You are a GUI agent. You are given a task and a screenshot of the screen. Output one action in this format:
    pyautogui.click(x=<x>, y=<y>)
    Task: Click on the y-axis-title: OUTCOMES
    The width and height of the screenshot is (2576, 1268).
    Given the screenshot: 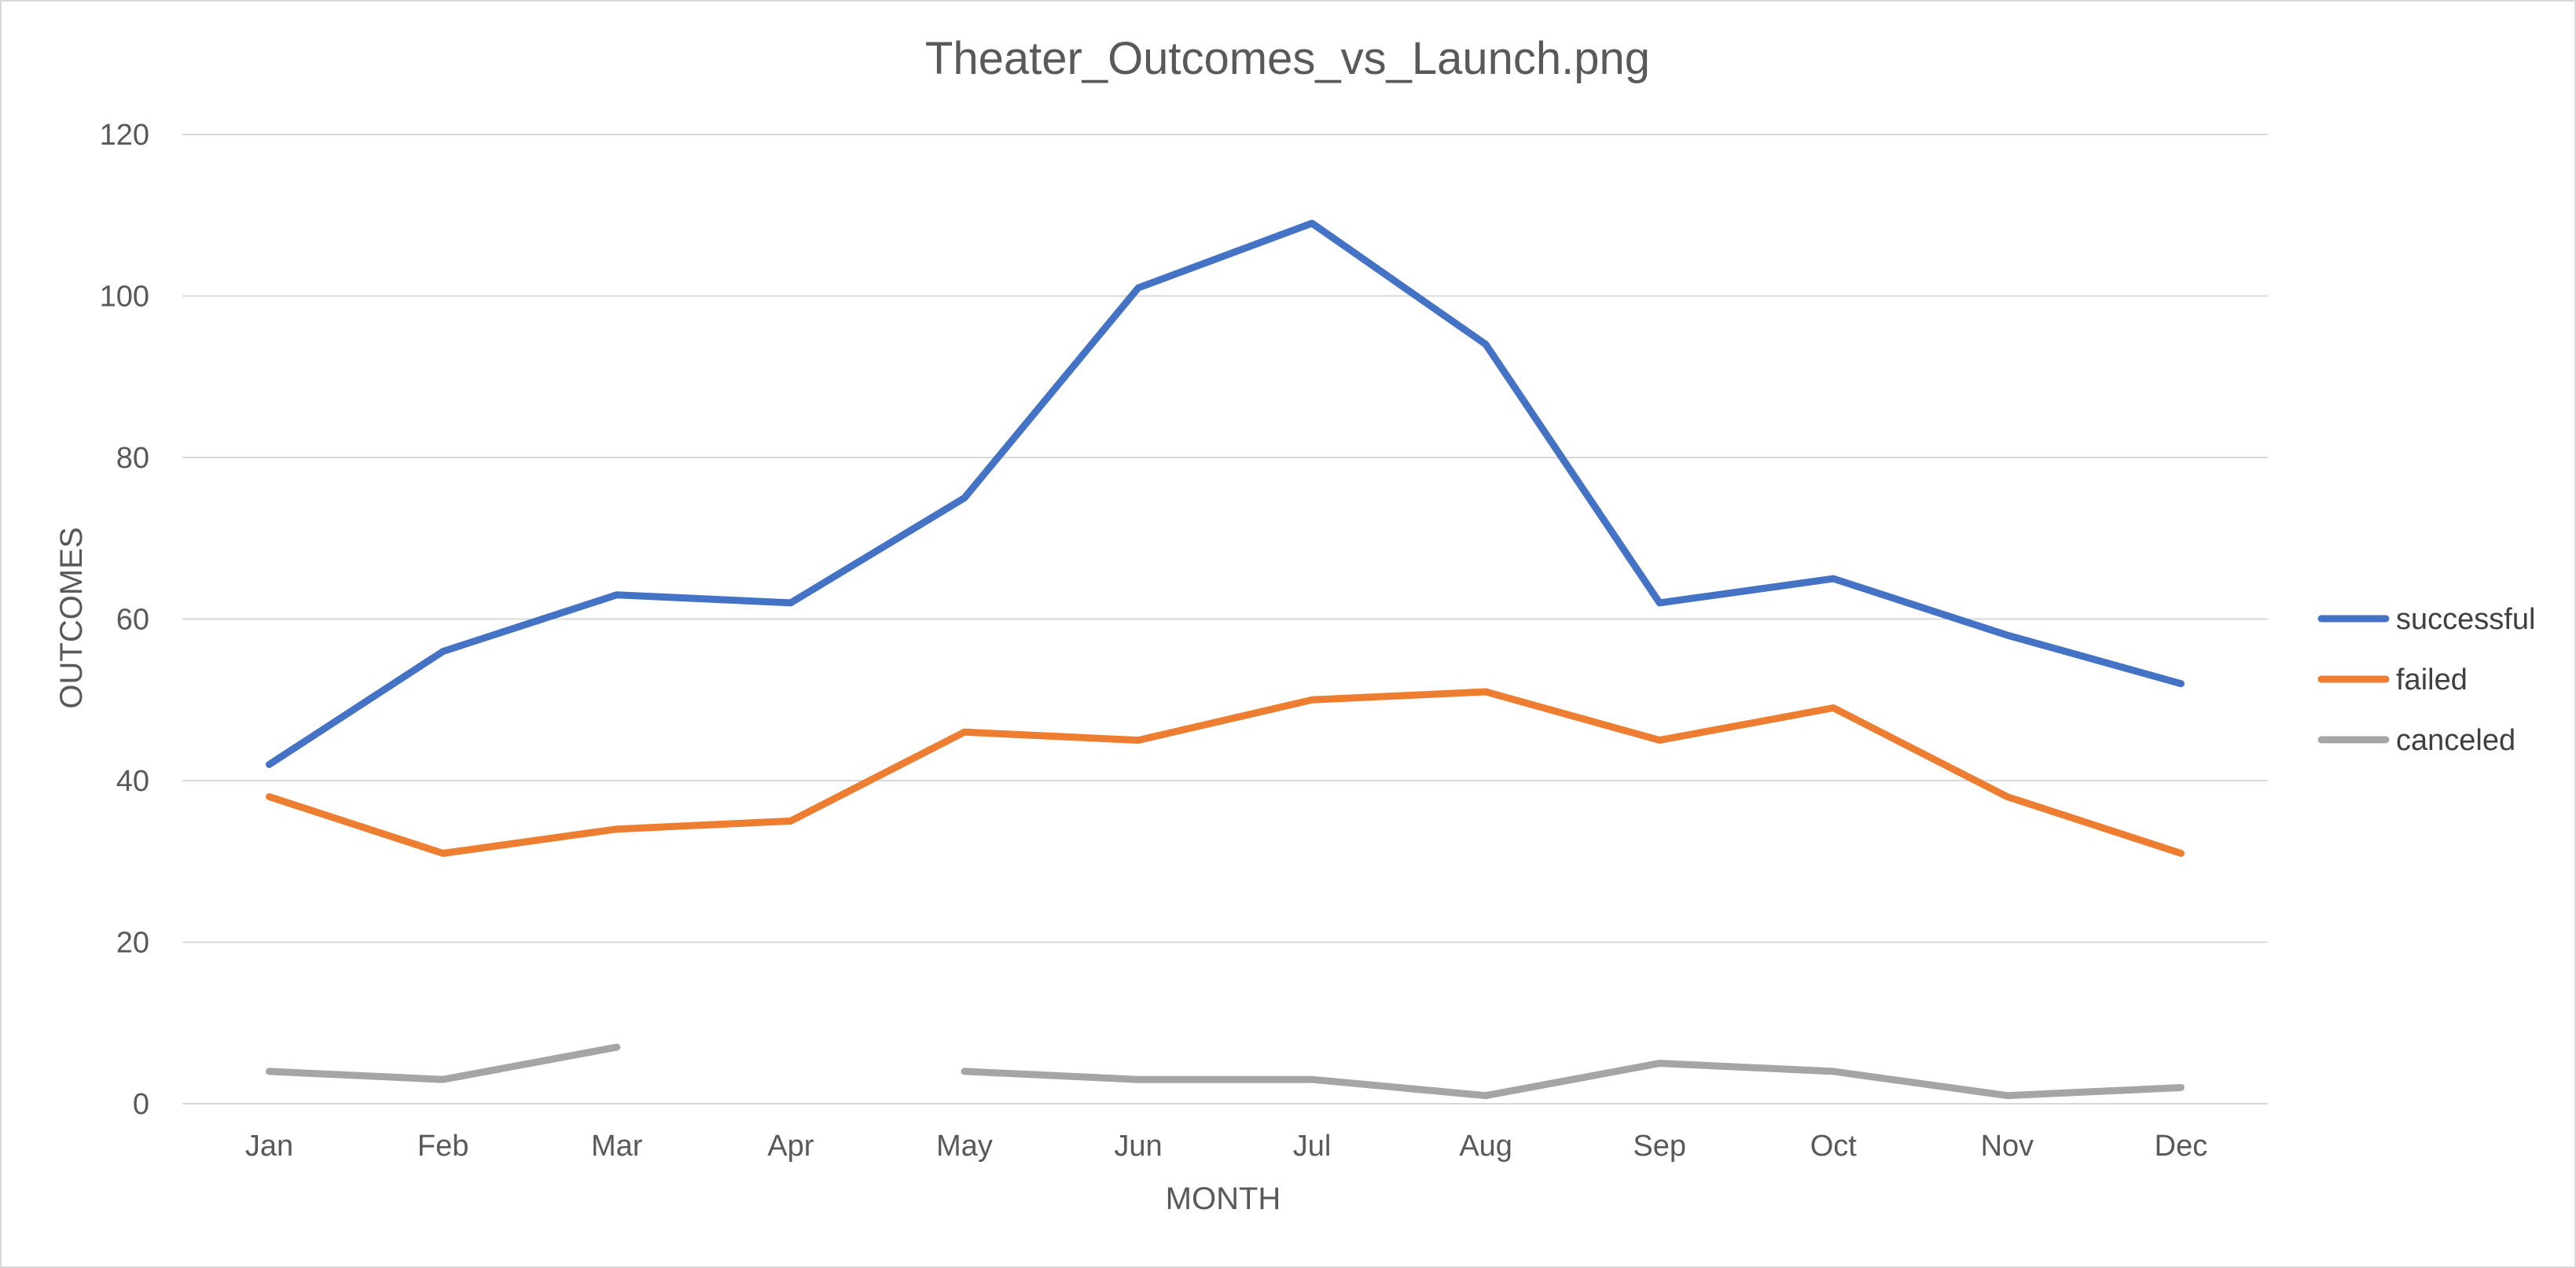 What is the action you would take?
    pyautogui.click(x=71, y=618)
    